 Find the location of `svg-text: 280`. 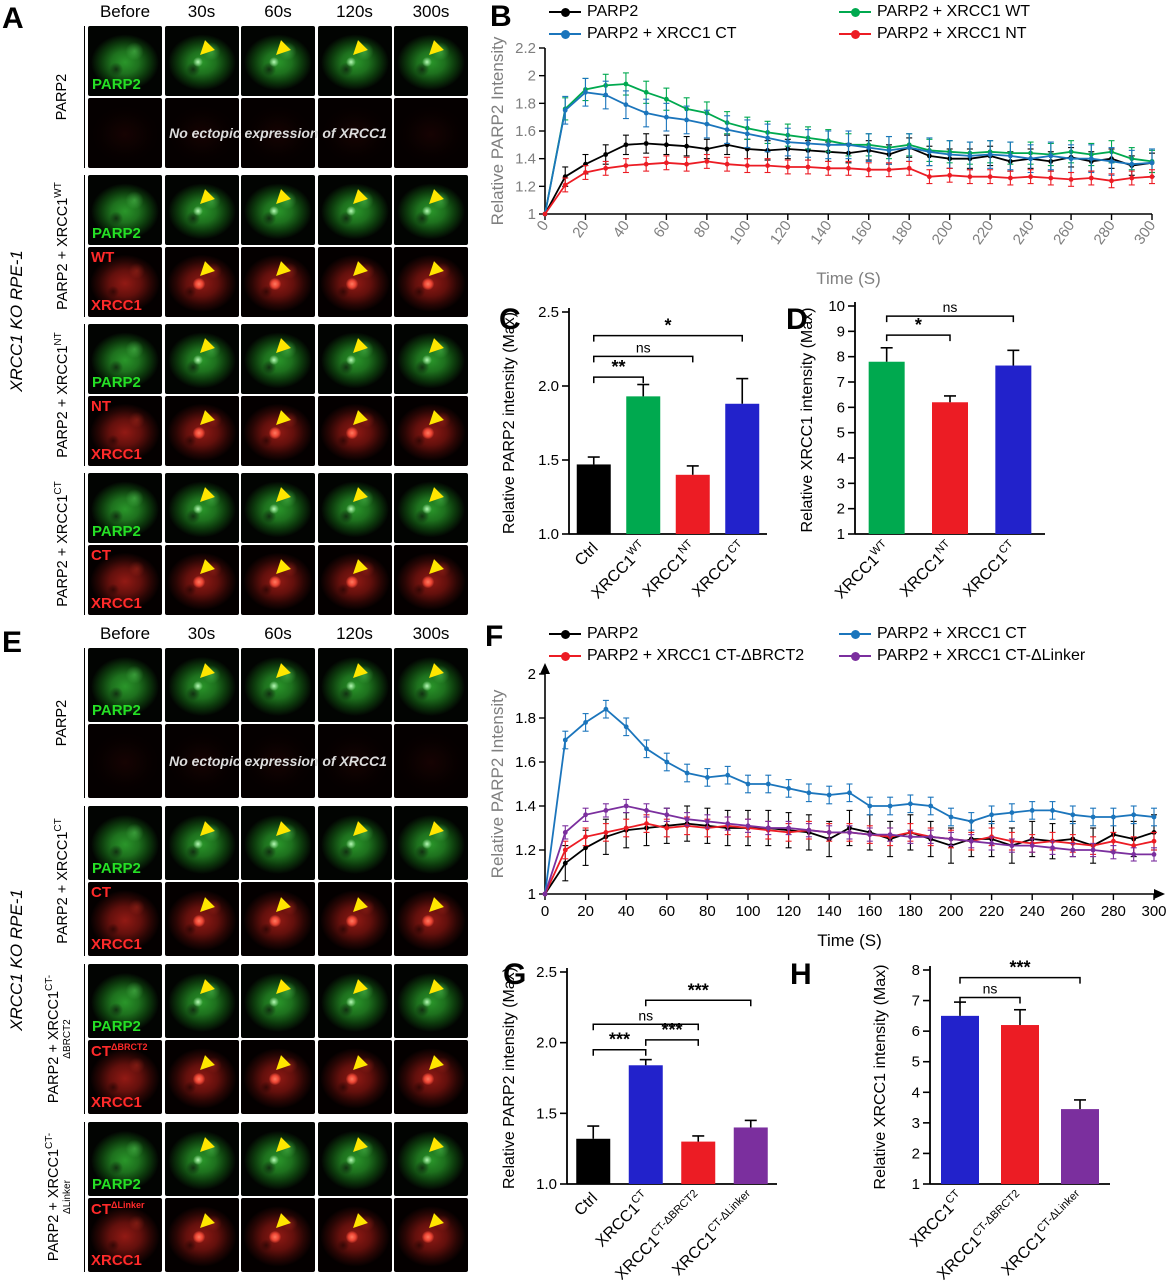

svg-text: 280 is located at coordinates (1113, 911).